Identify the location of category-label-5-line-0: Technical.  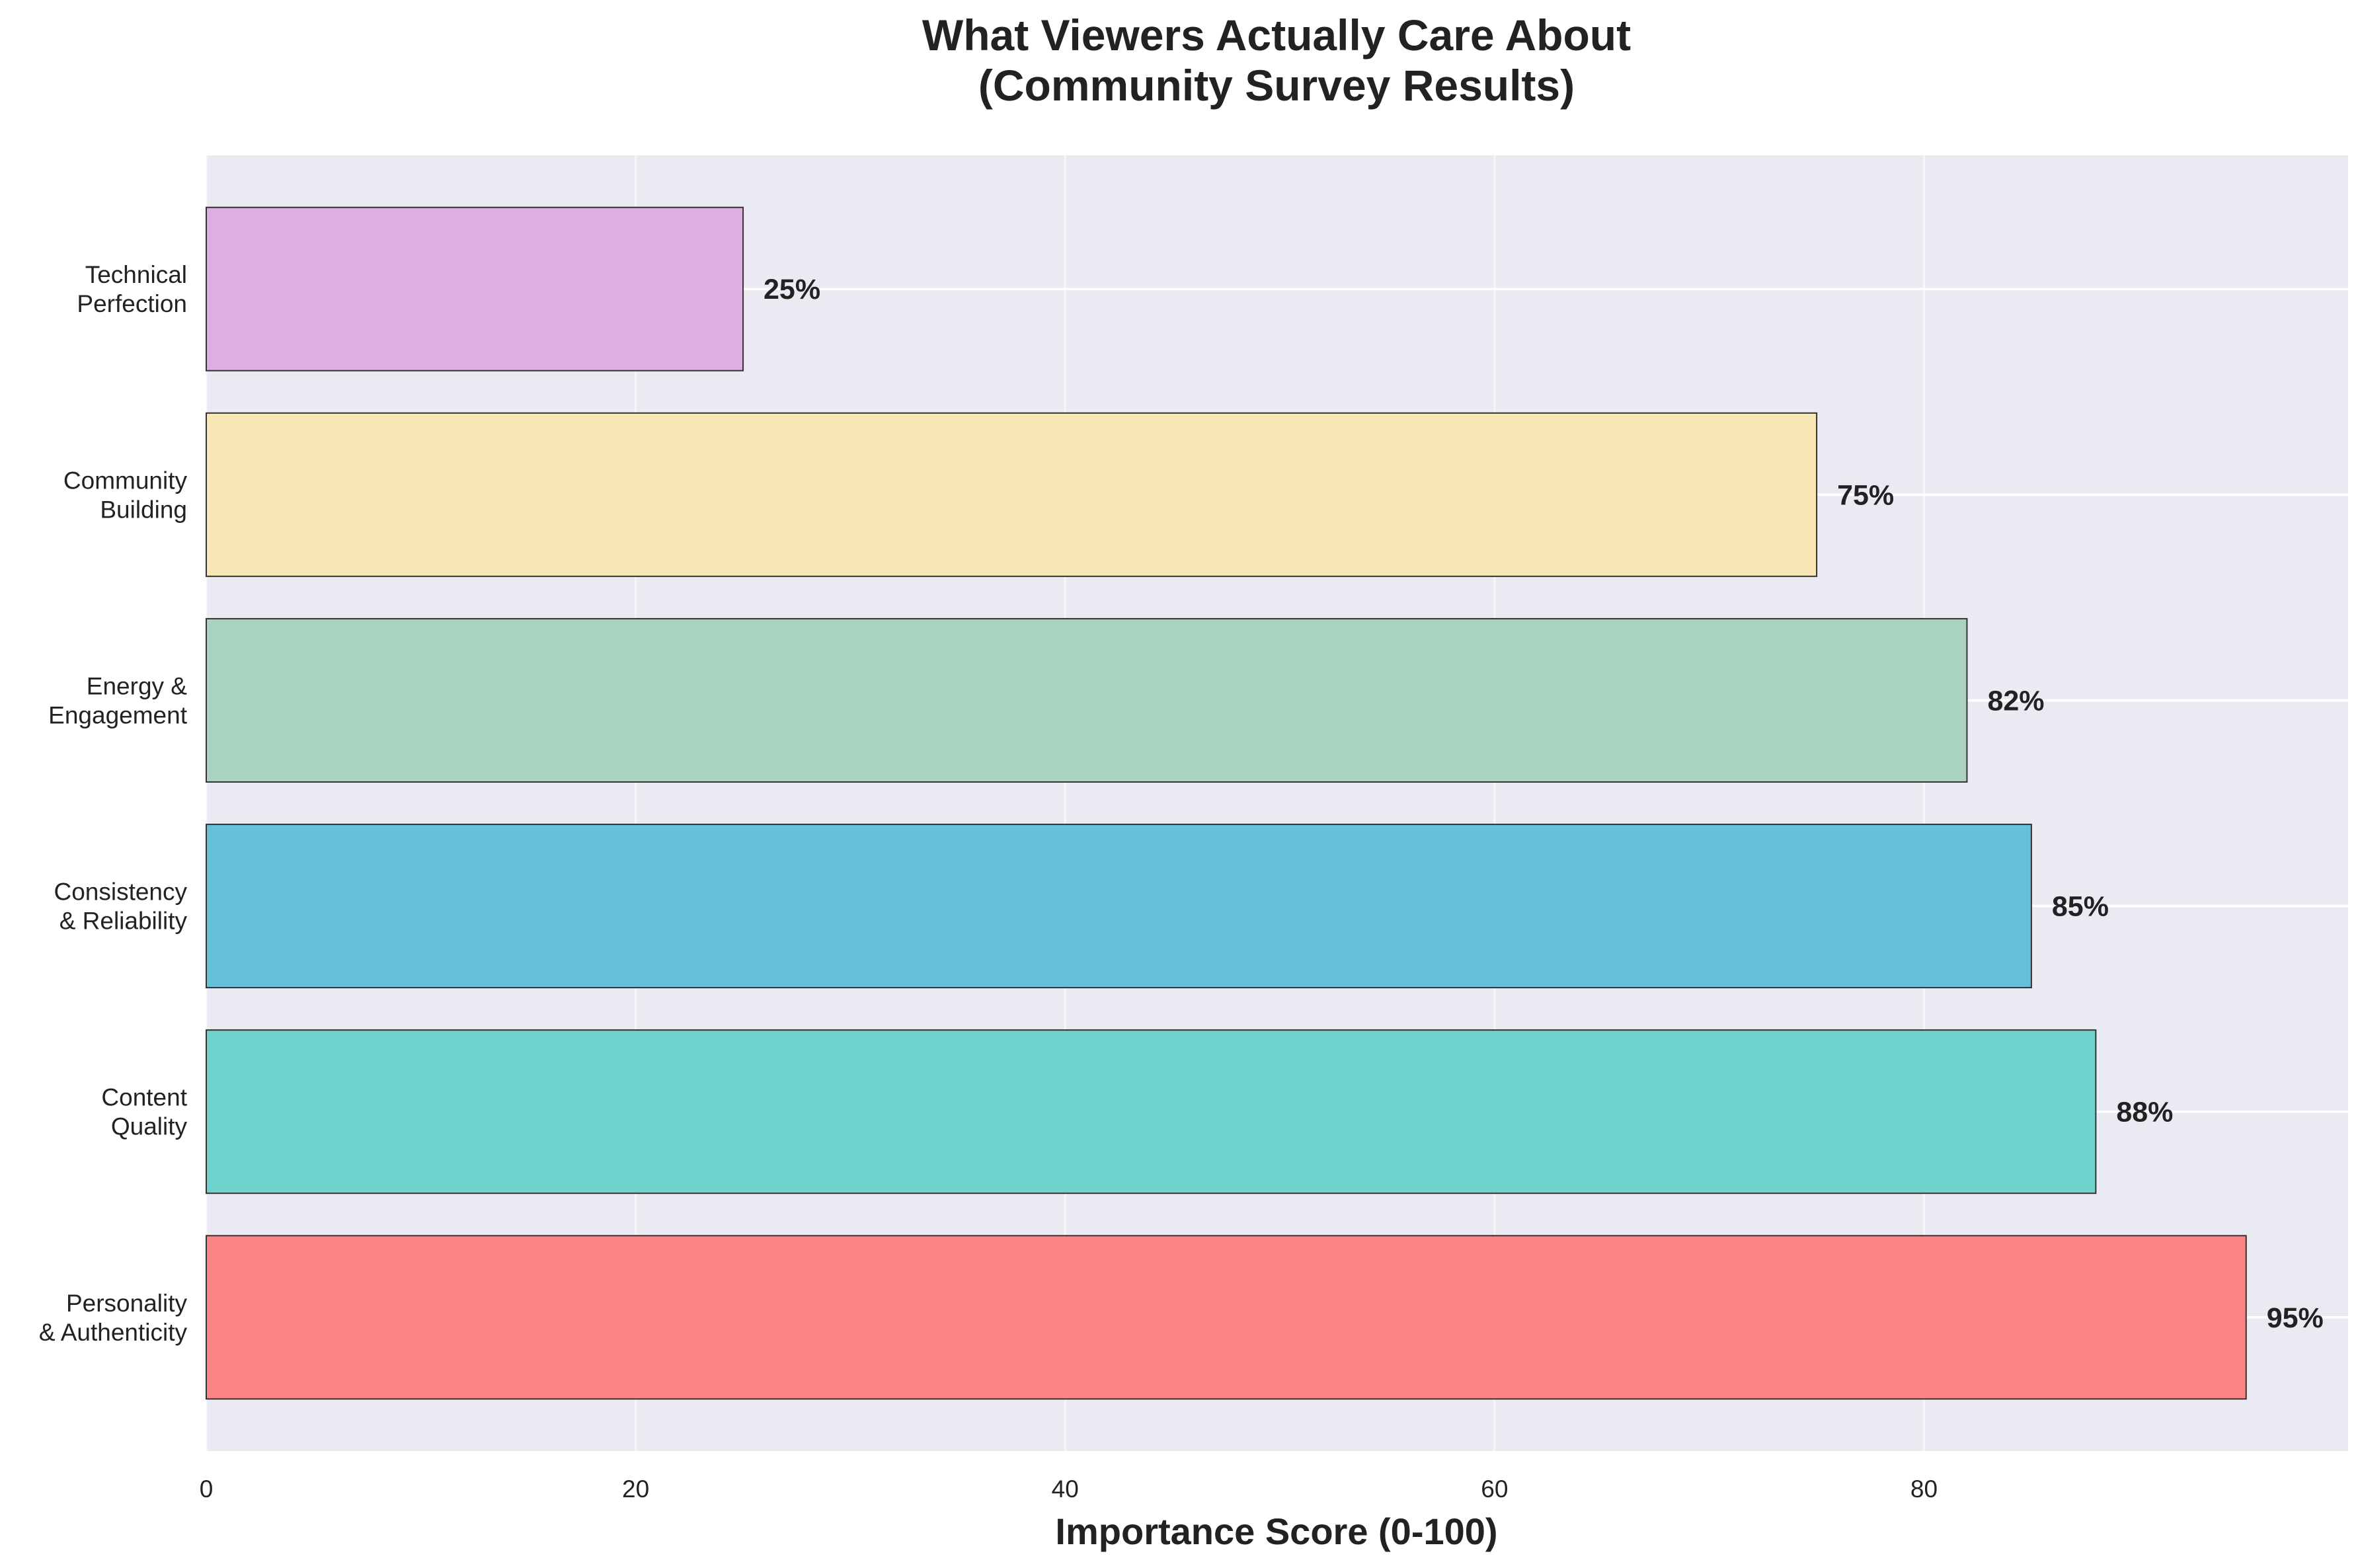
(136, 274).